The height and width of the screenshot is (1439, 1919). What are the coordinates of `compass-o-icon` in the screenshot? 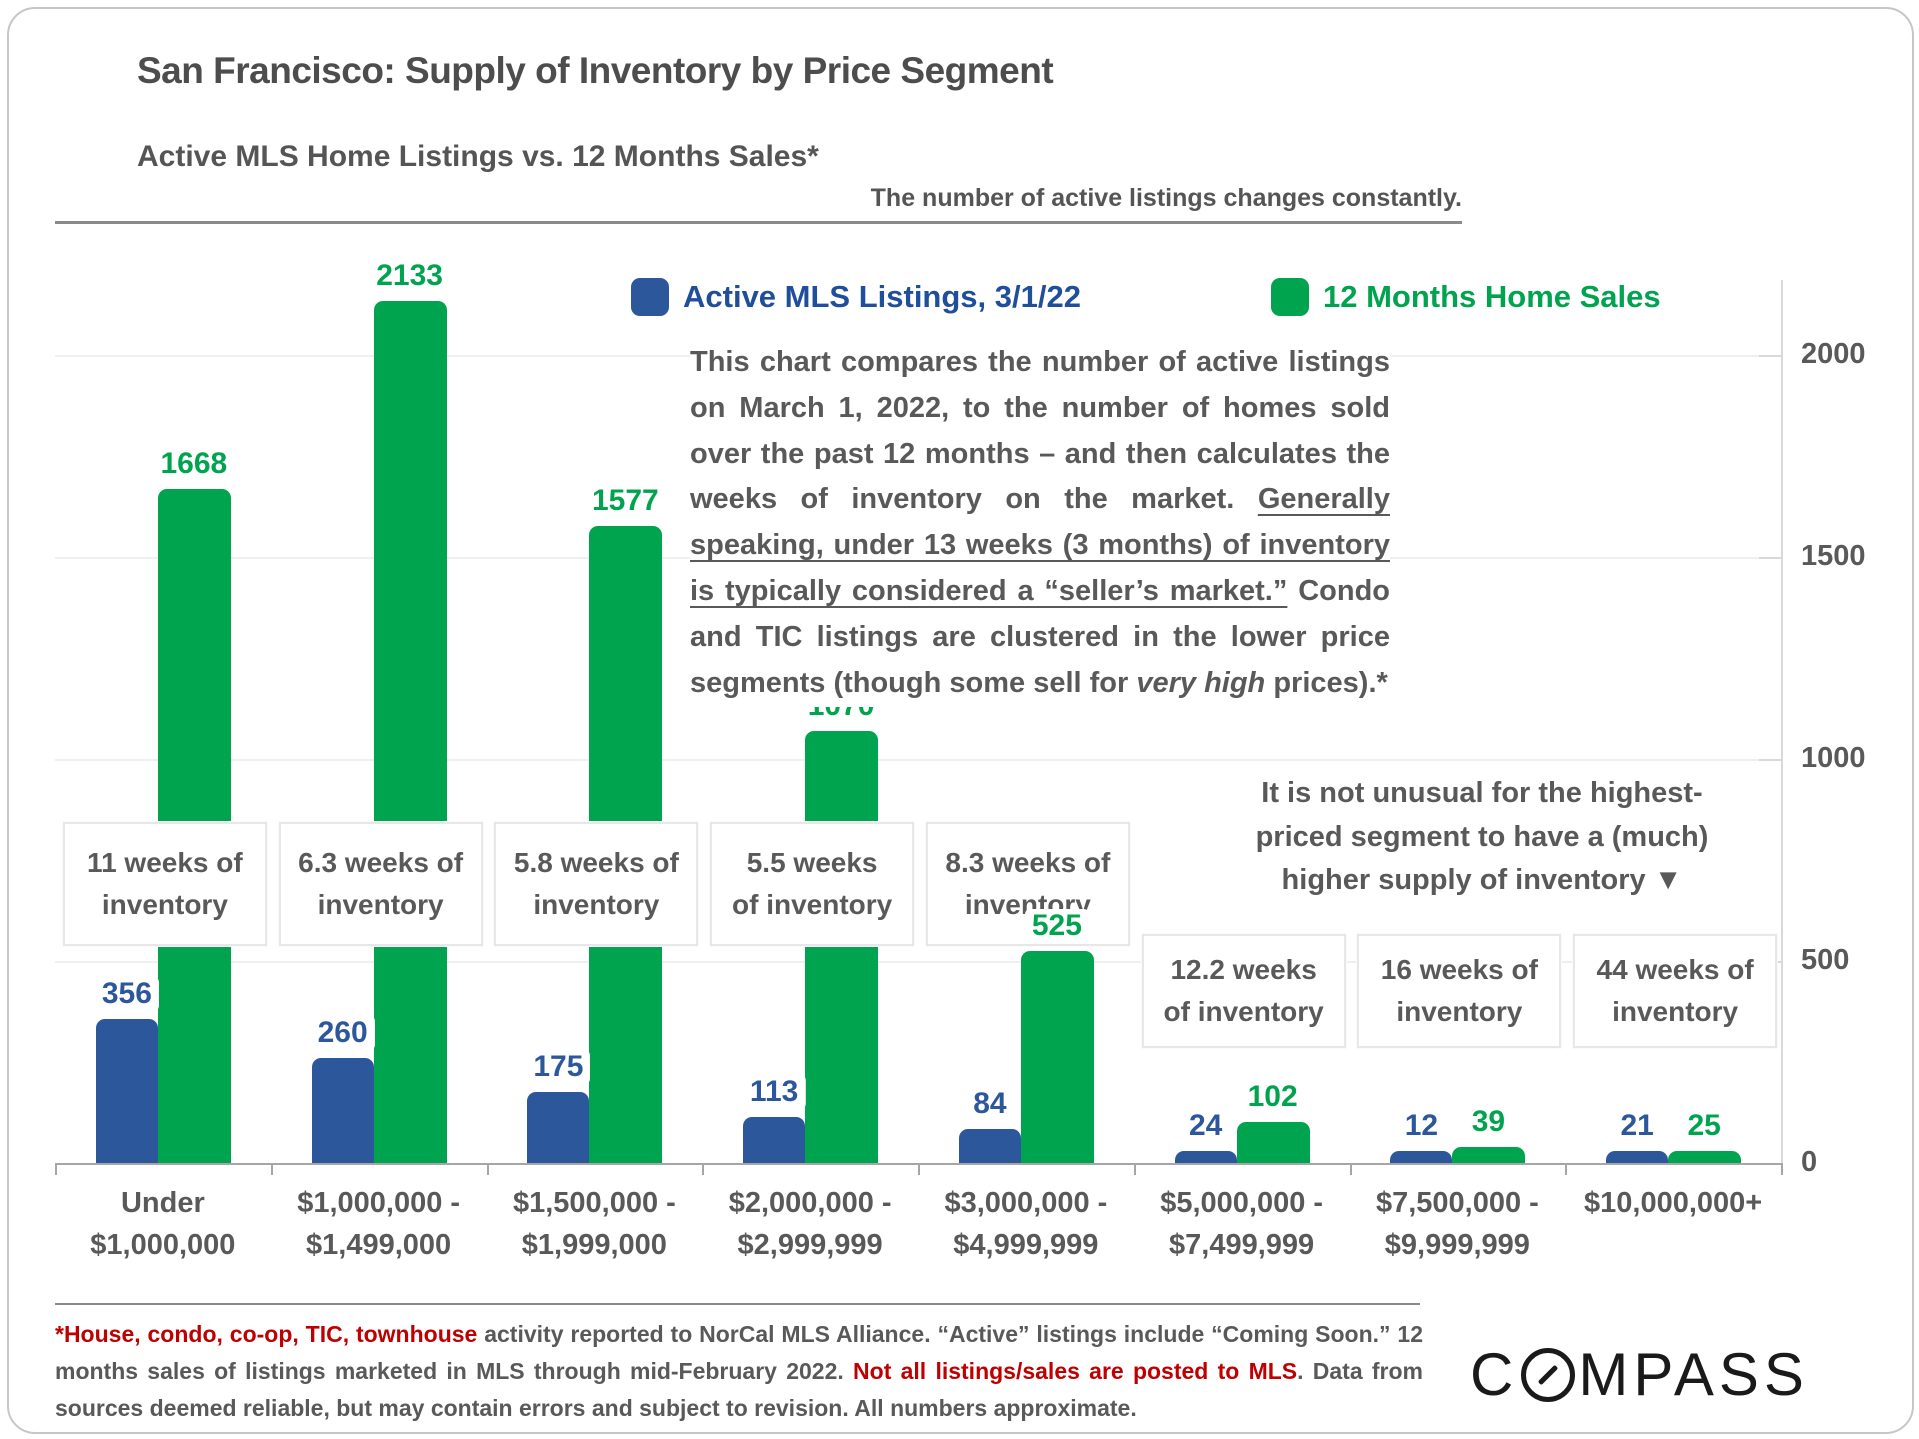 It's located at (1548, 1374).